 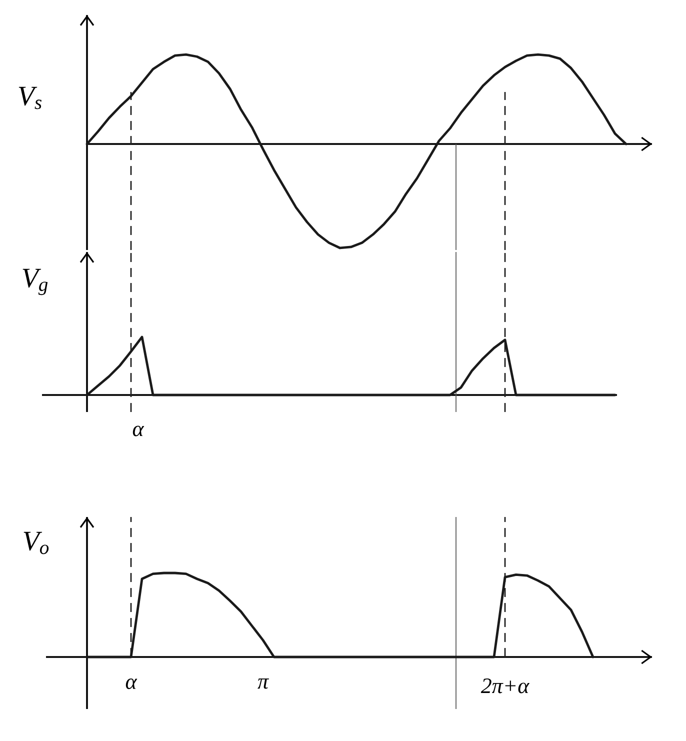 What do you see at coordinates (35, 282) in the screenshot?
I see `y-axis-title: V$_{g}$` at bounding box center [35, 282].